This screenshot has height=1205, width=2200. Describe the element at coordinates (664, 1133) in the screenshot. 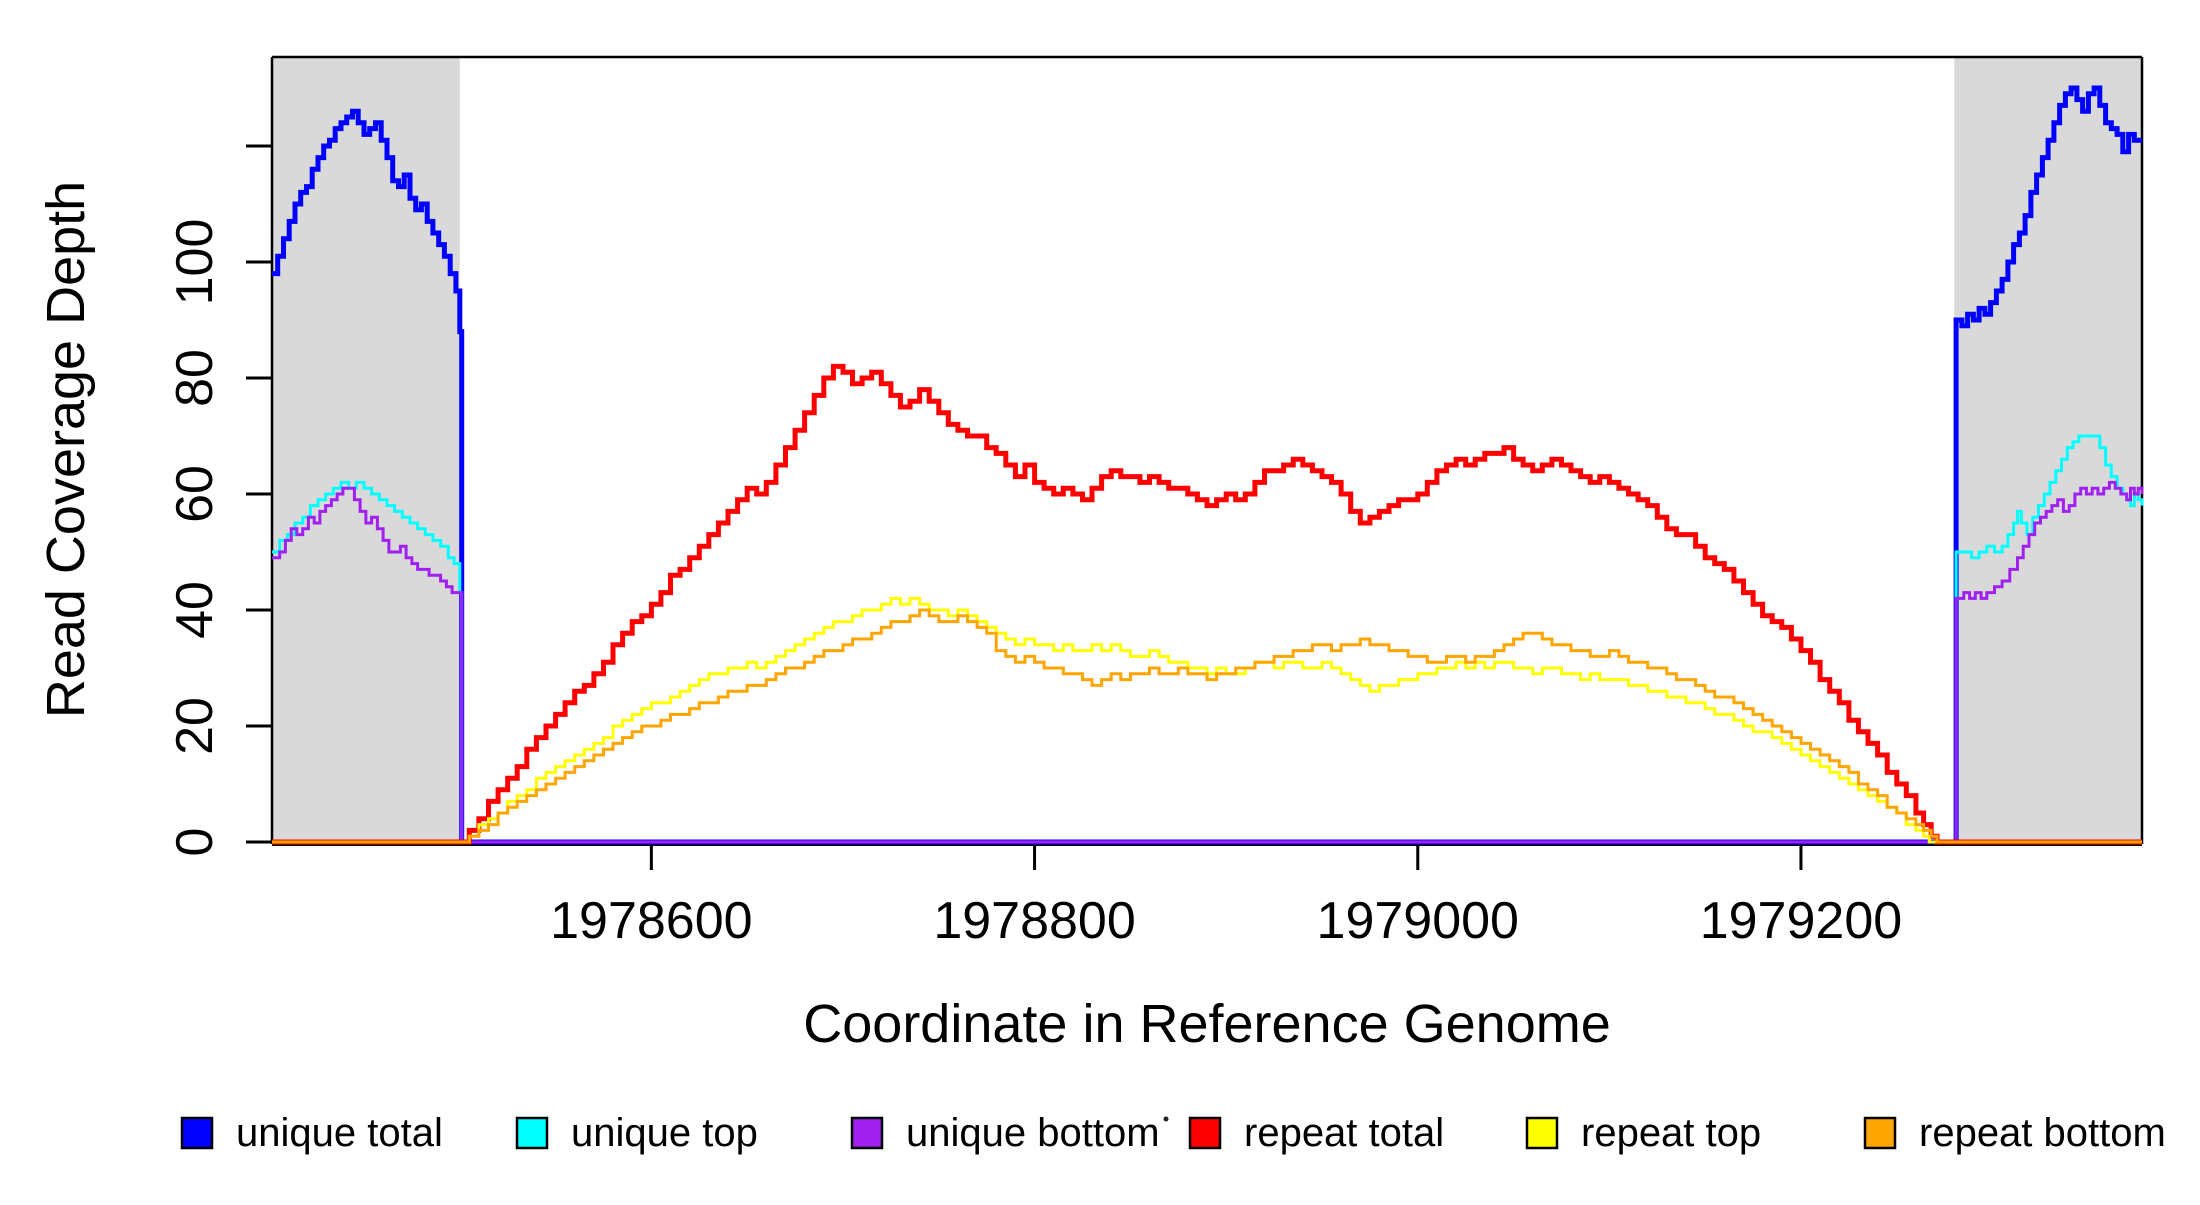

I see `legend-label-unique-top: unique top` at that location.